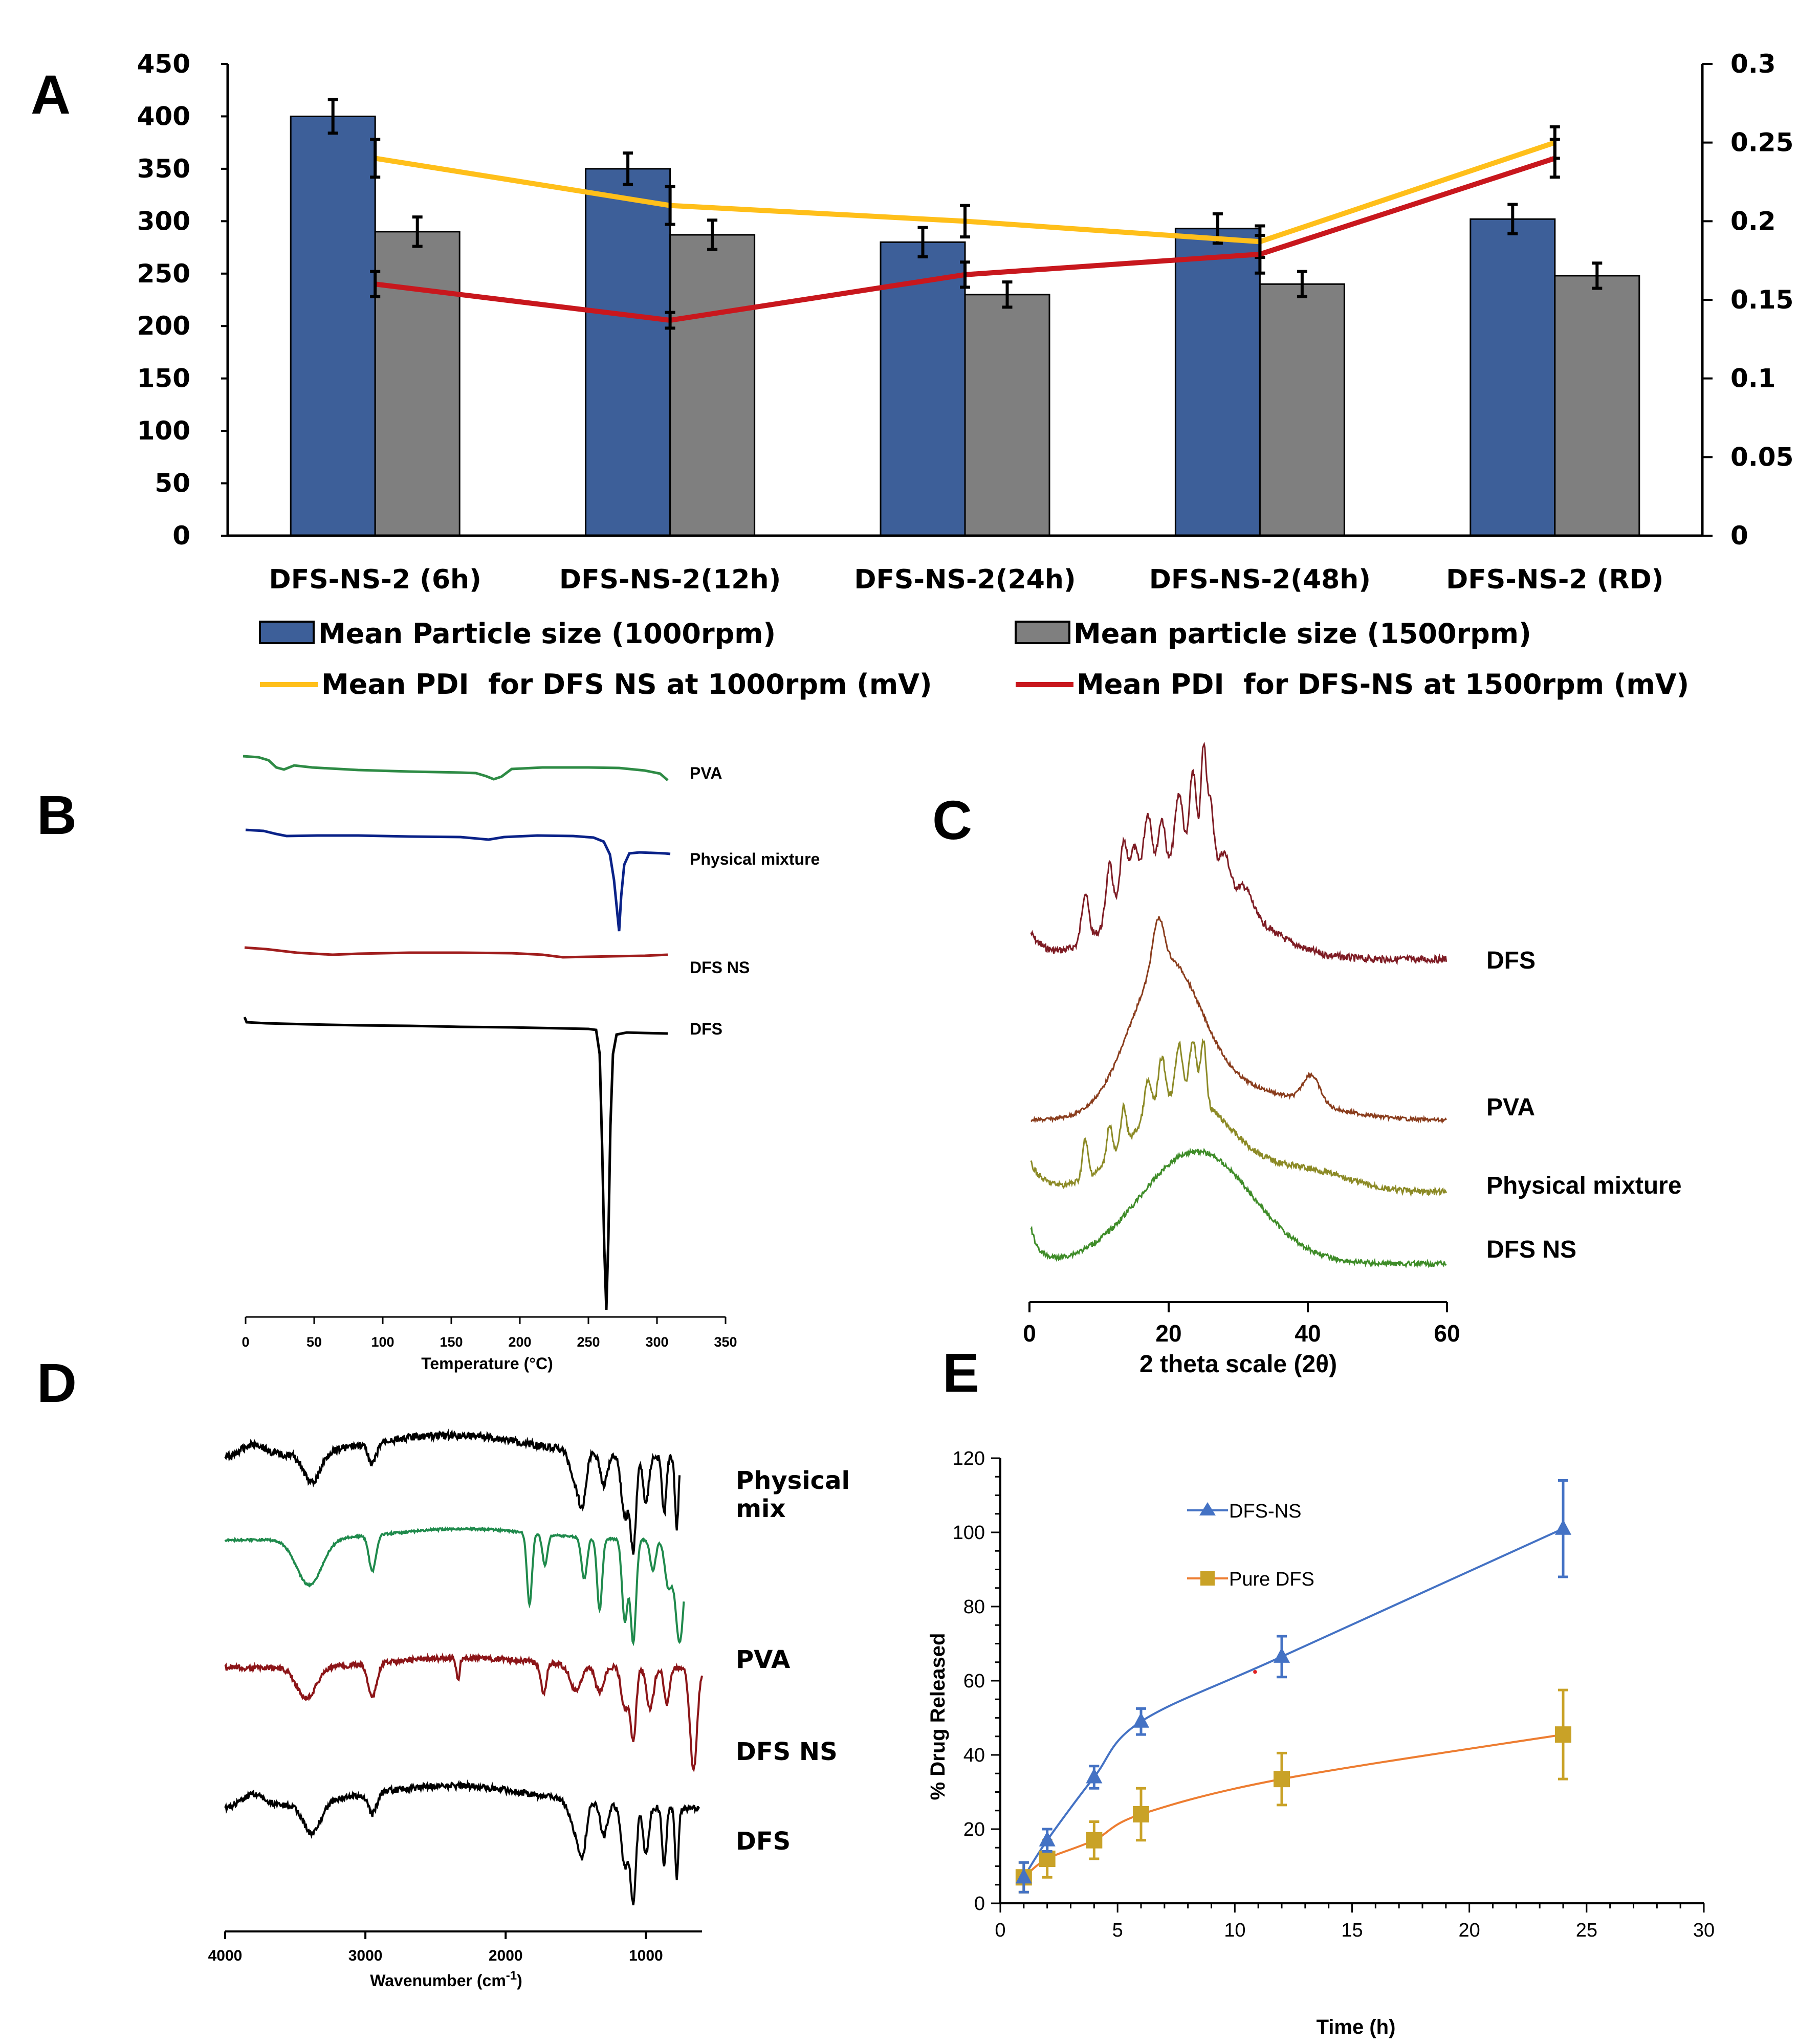 The image size is (1820, 2044). I want to click on e-y-tick-label: 60, so click(974, 1682).